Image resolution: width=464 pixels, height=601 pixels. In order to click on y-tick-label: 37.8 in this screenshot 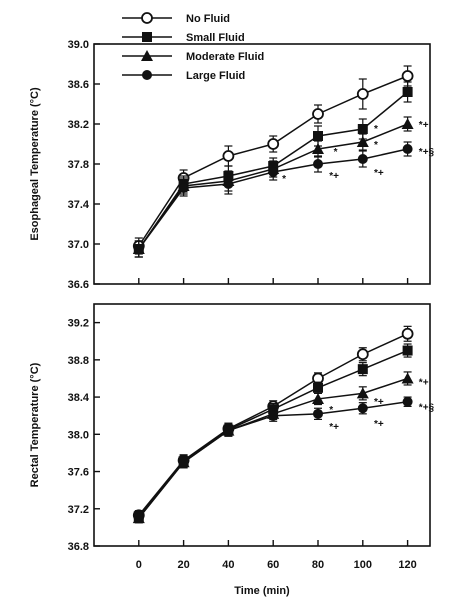, I will do `click(78, 165)`.